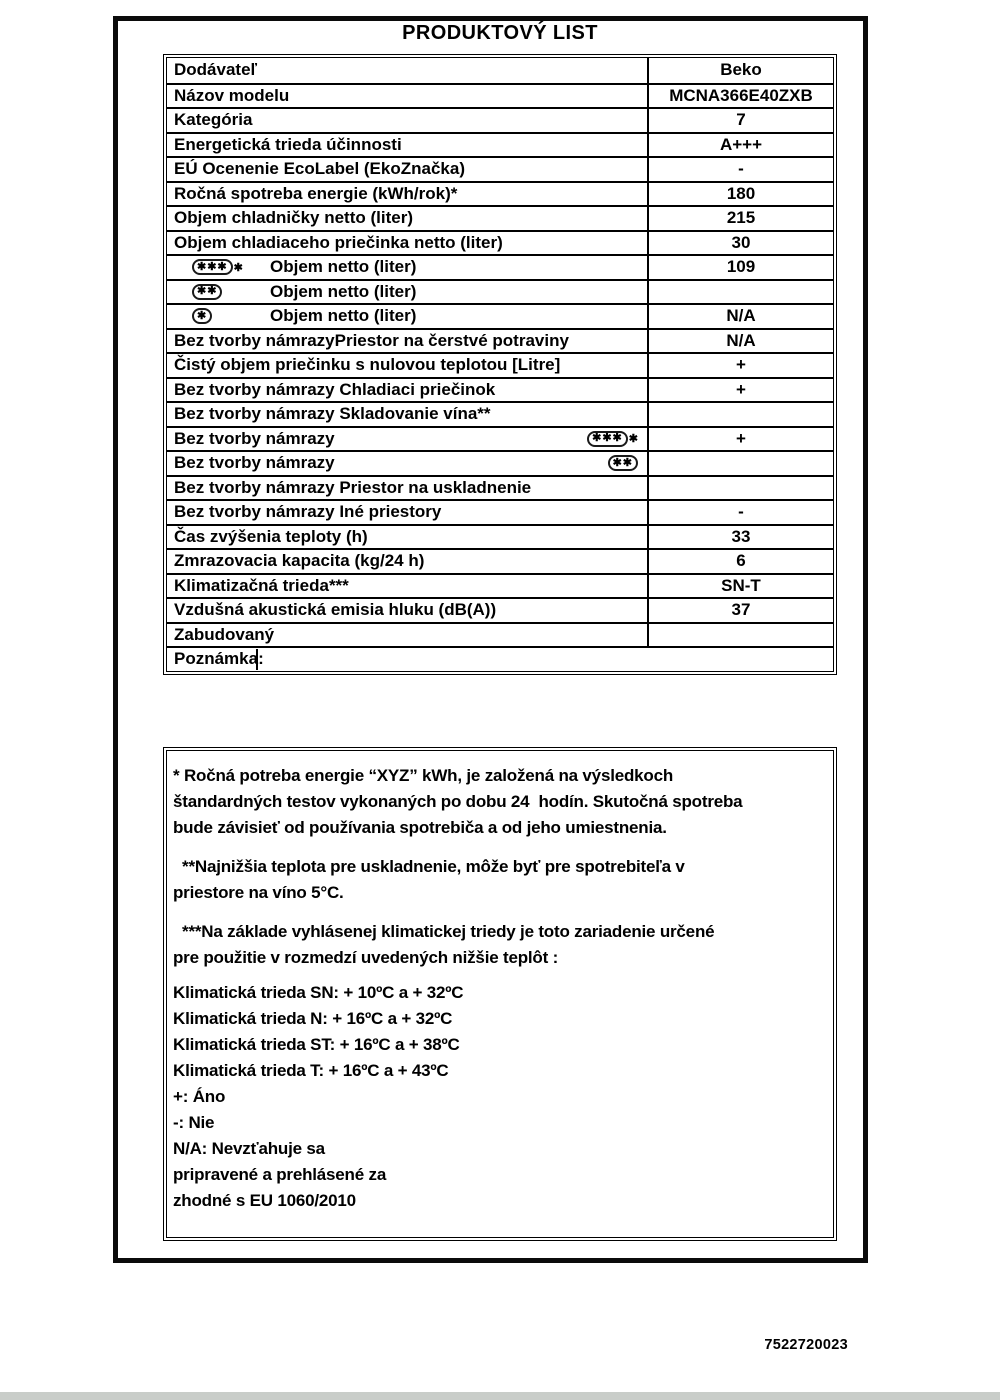 The height and width of the screenshot is (1400, 1000). I want to click on table-row: Bez tvorby námrazy Chladiaci priečinok +, so click(500, 388).